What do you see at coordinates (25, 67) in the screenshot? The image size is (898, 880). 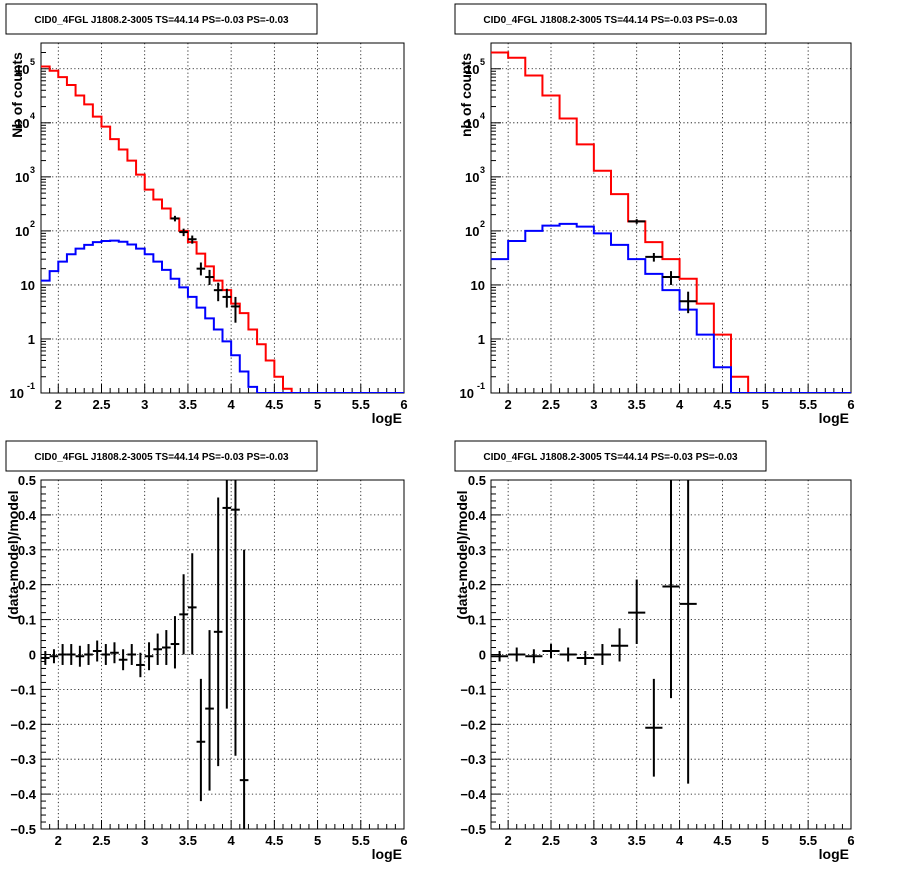 I see `y-tick-label: 510` at bounding box center [25, 67].